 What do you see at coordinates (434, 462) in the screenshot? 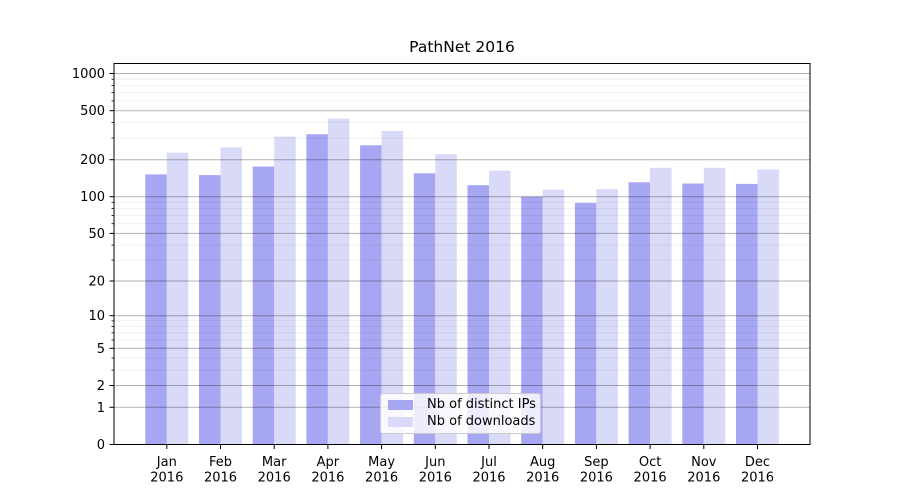
I see `x-tick-label-month-jun: Jun` at bounding box center [434, 462].